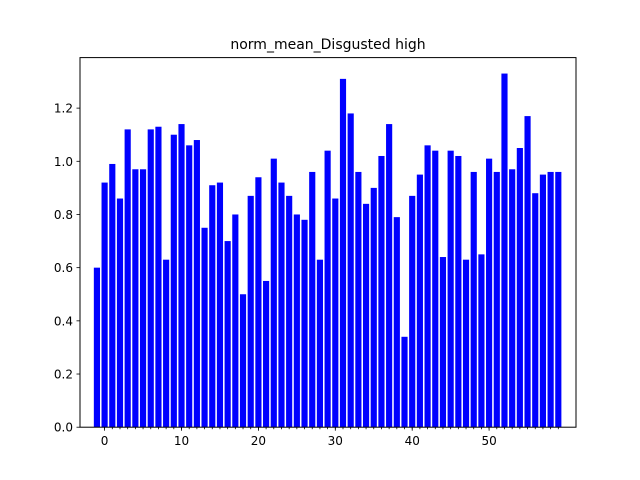 Image resolution: width=640 pixels, height=480 pixels. What do you see at coordinates (105, 441) in the screenshot?
I see `x-tick-label: 0` at bounding box center [105, 441].